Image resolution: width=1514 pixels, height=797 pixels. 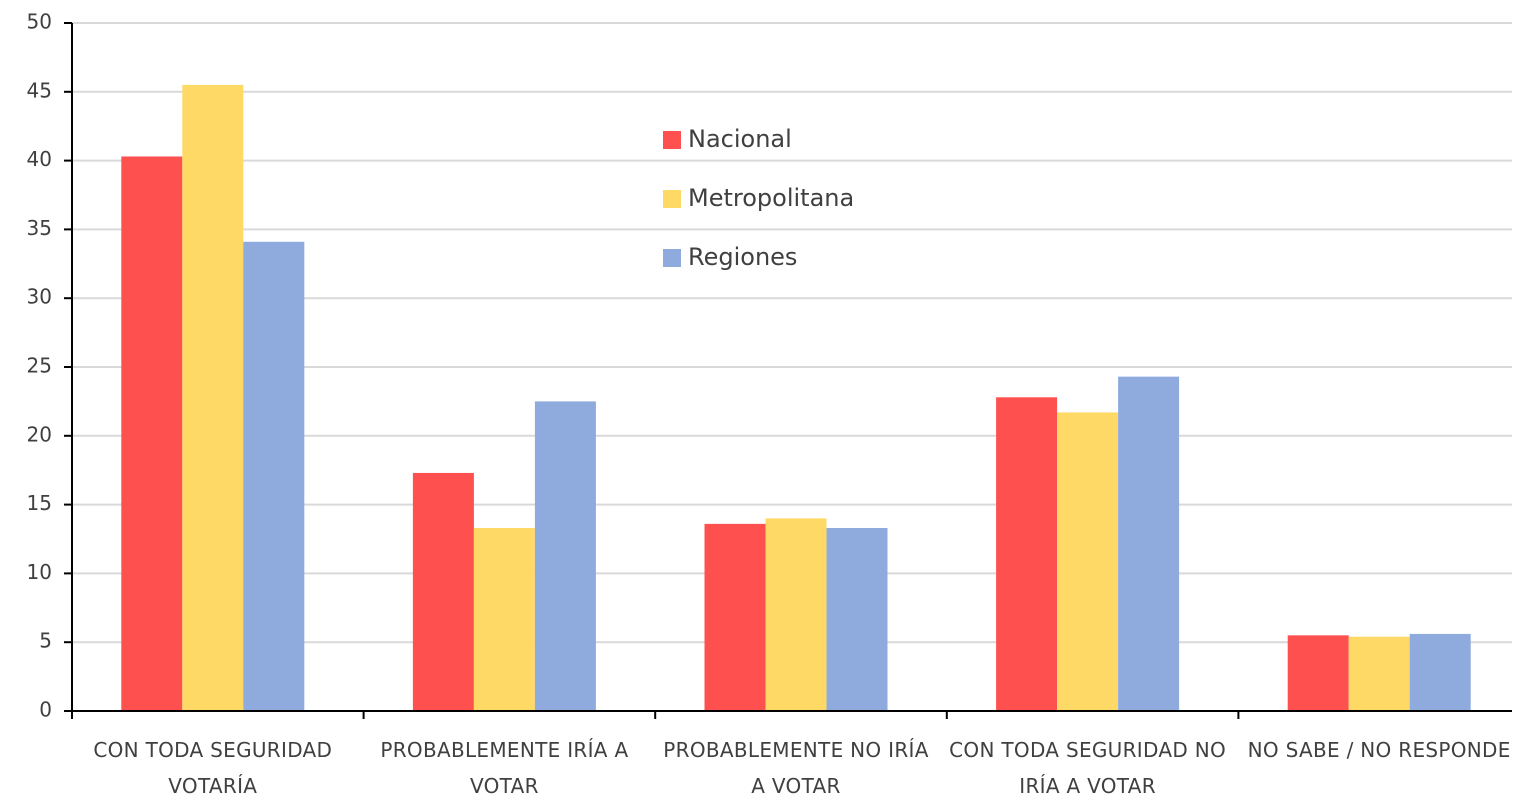 I want to click on legend-label: Metropolitana, so click(x=771, y=198).